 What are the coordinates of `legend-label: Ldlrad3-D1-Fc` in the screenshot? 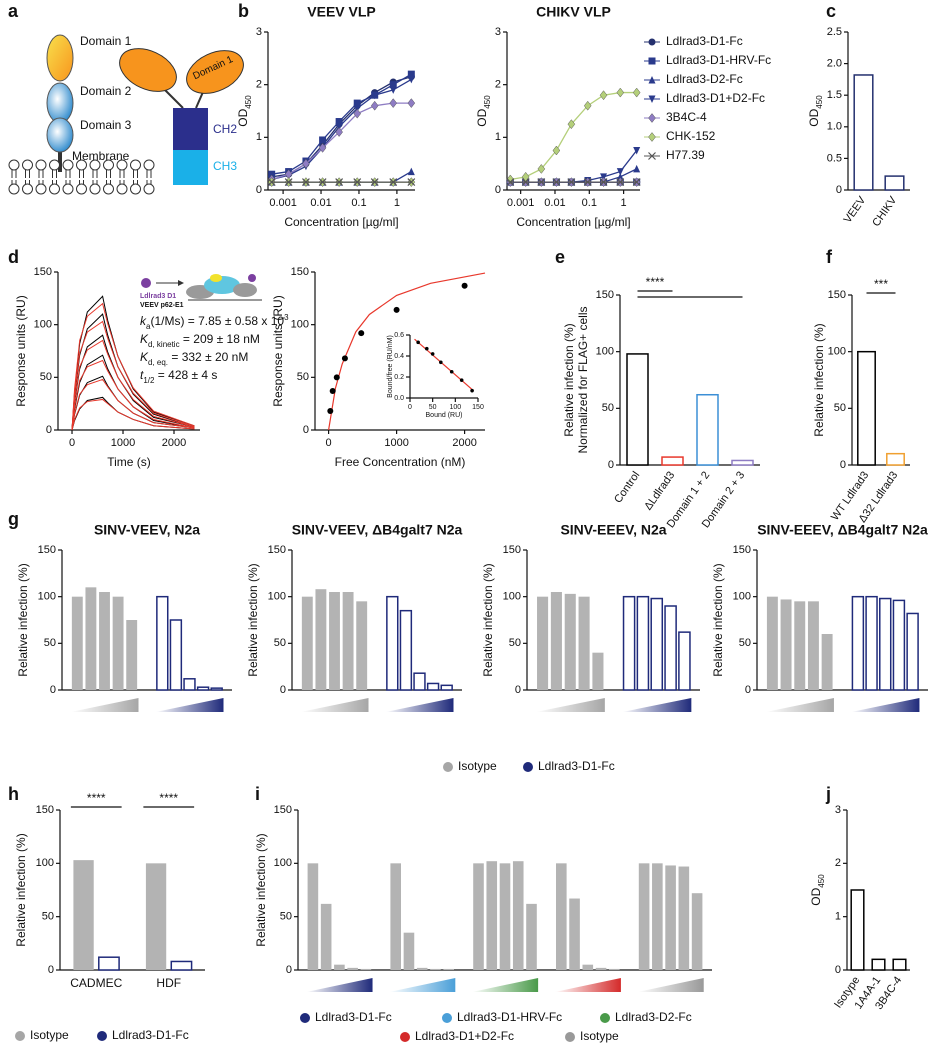 It's located at (150, 1035).